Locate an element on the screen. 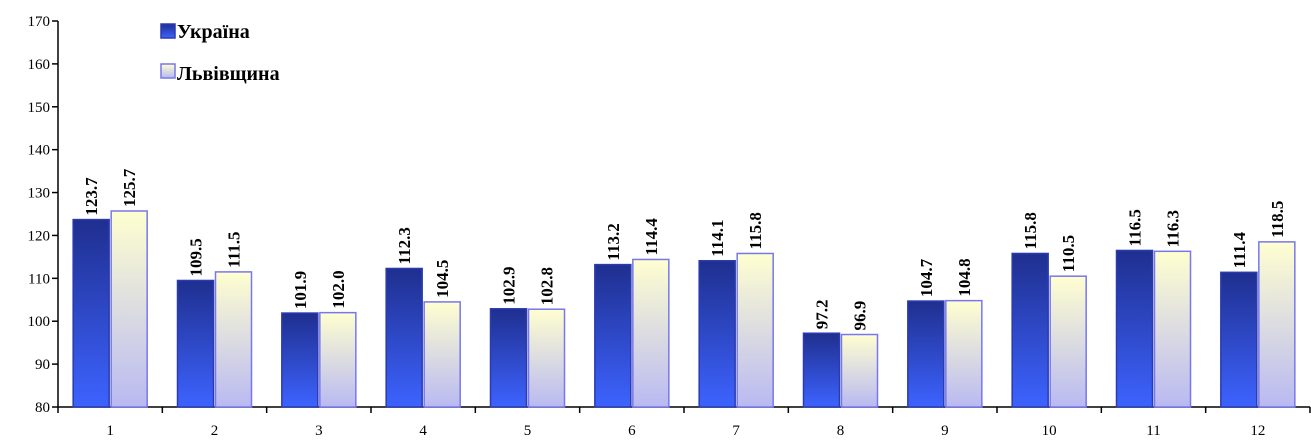  x-axis: 1 2 3 4 5 6 7 8 9 10 11 12 is located at coordinates (684, 422).